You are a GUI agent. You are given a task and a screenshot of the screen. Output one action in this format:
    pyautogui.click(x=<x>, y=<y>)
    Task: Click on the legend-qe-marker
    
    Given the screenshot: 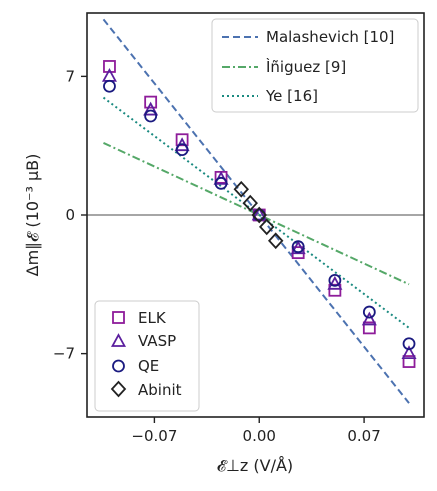 What is the action you would take?
    pyautogui.click(x=118, y=366)
    